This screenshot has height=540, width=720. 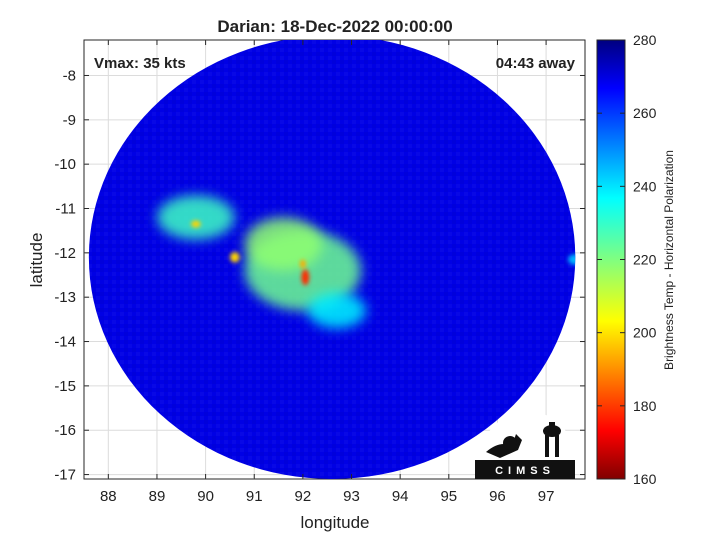 What do you see at coordinates (645, 333) in the screenshot?
I see `colorbar-tick-label: 200` at bounding box center [645, 333].